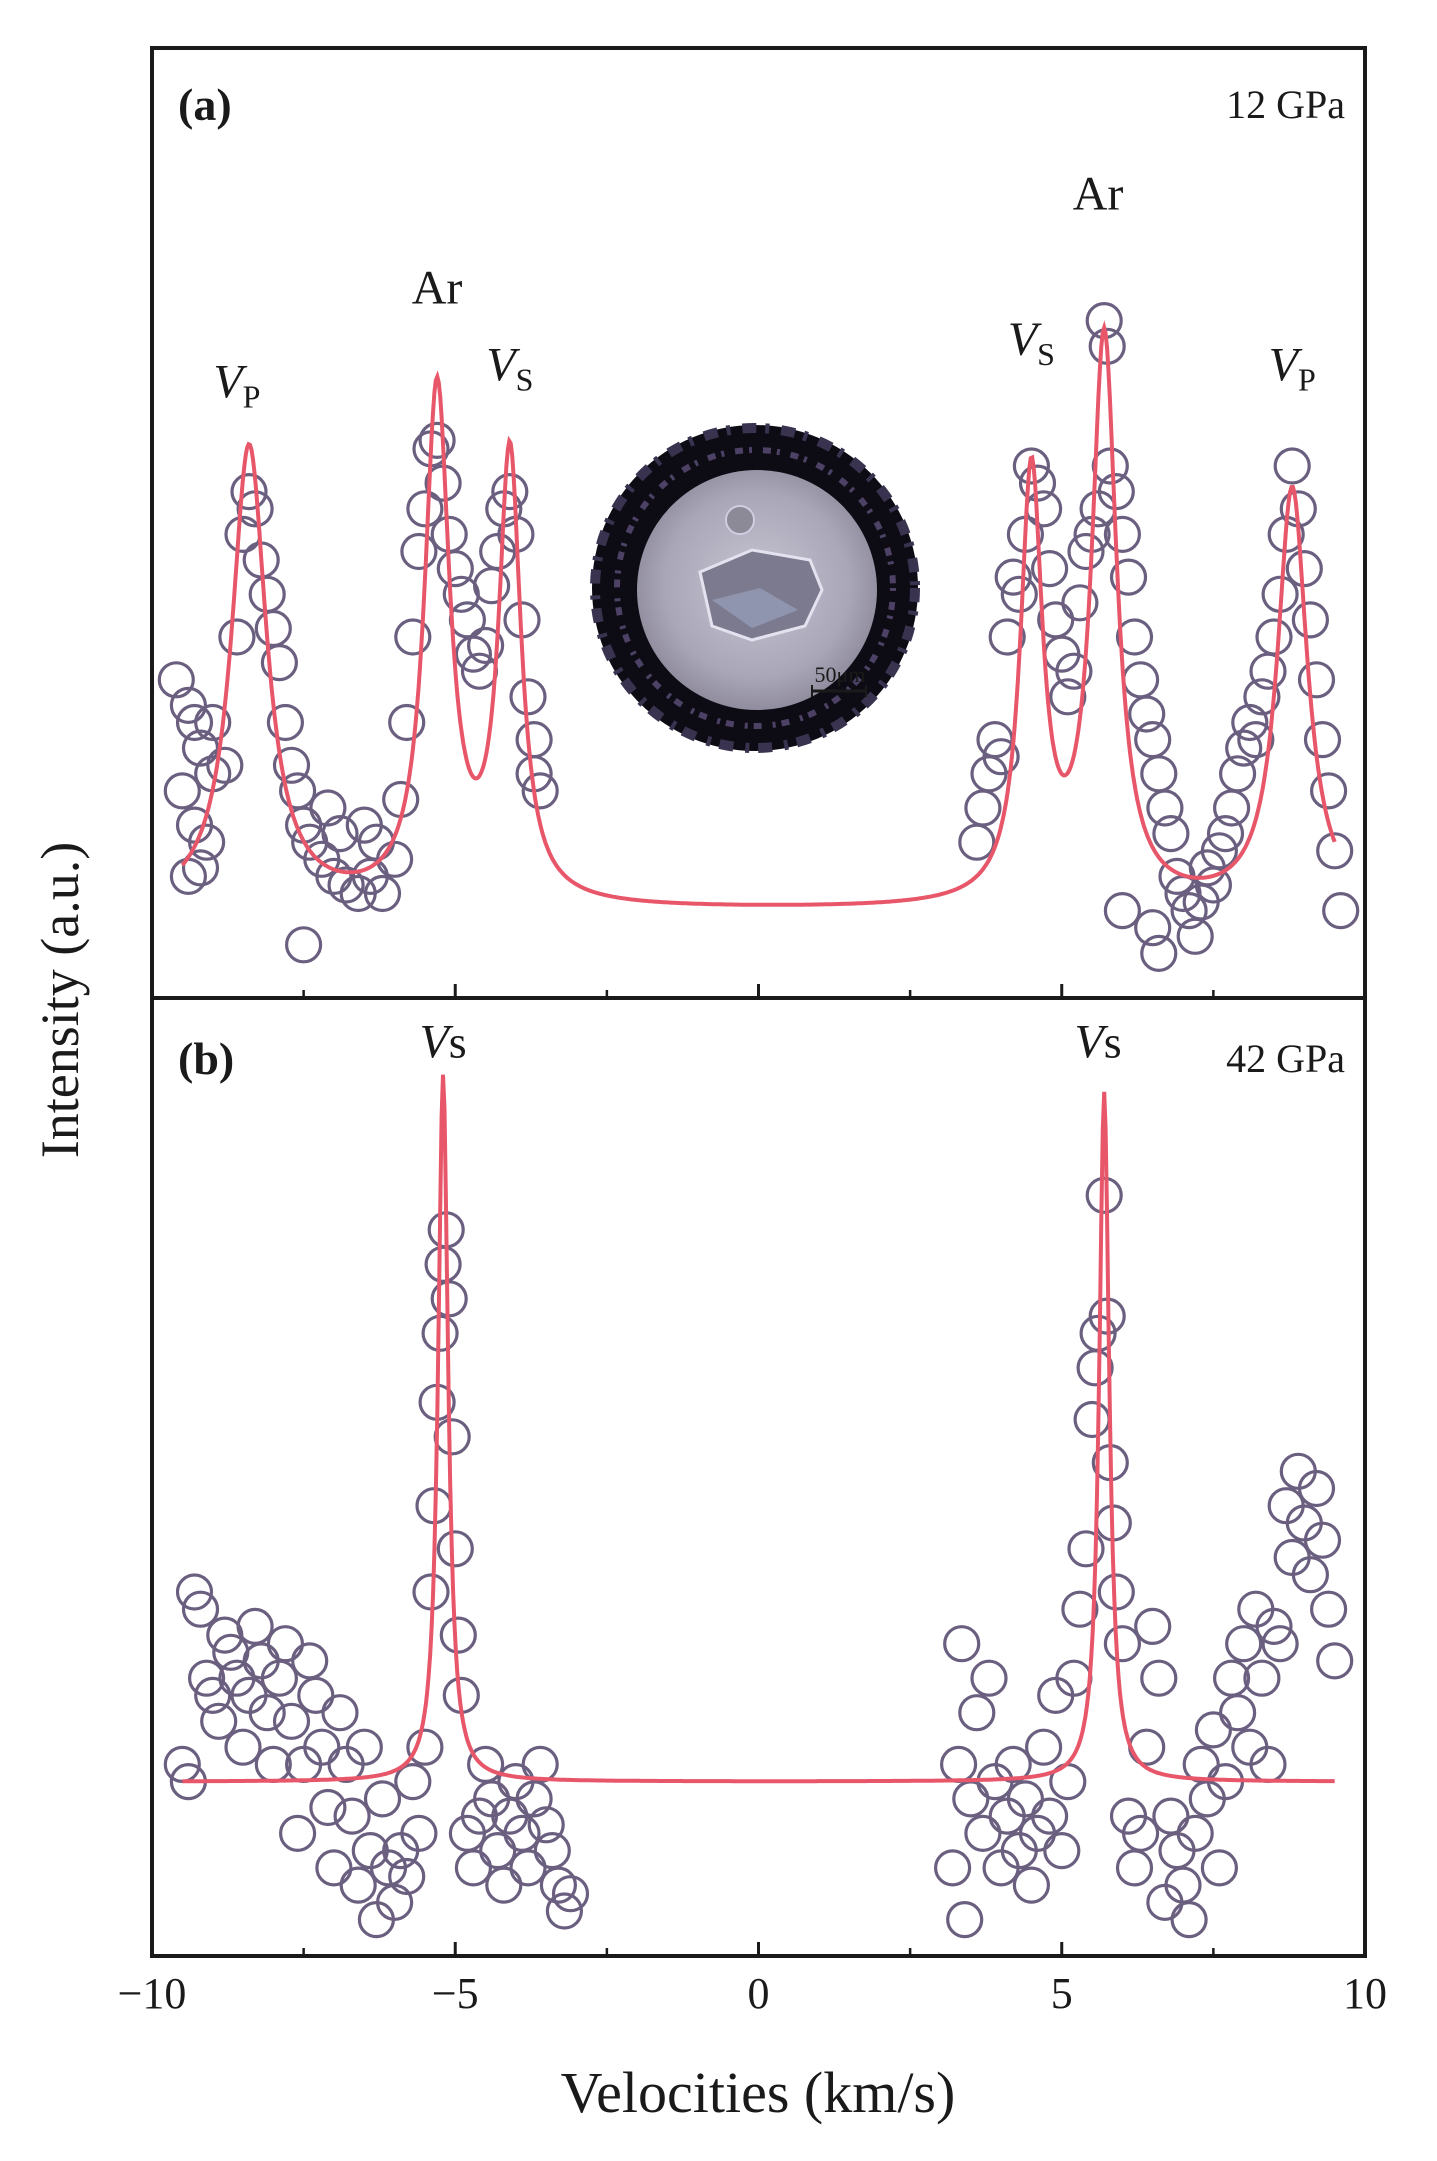  I want to click on x-tick-label: 0, so click(759, 1993).